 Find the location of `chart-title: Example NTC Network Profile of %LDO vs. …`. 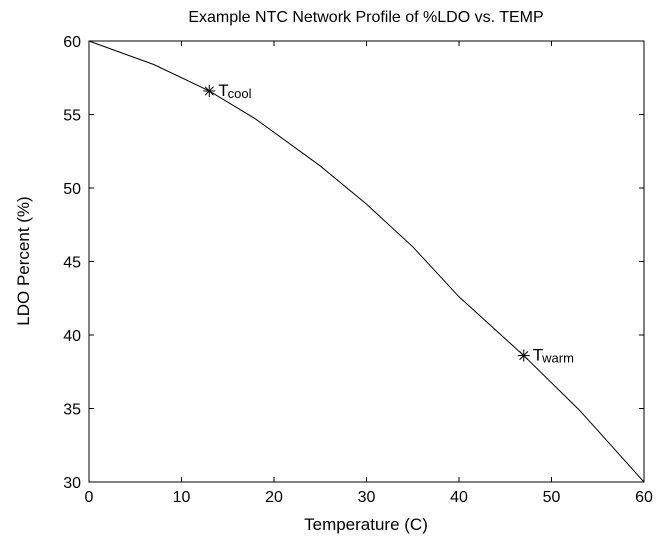

chart-title: Example NTC Network Profile of %LDO vs. … is located at coordinates (365, 17).